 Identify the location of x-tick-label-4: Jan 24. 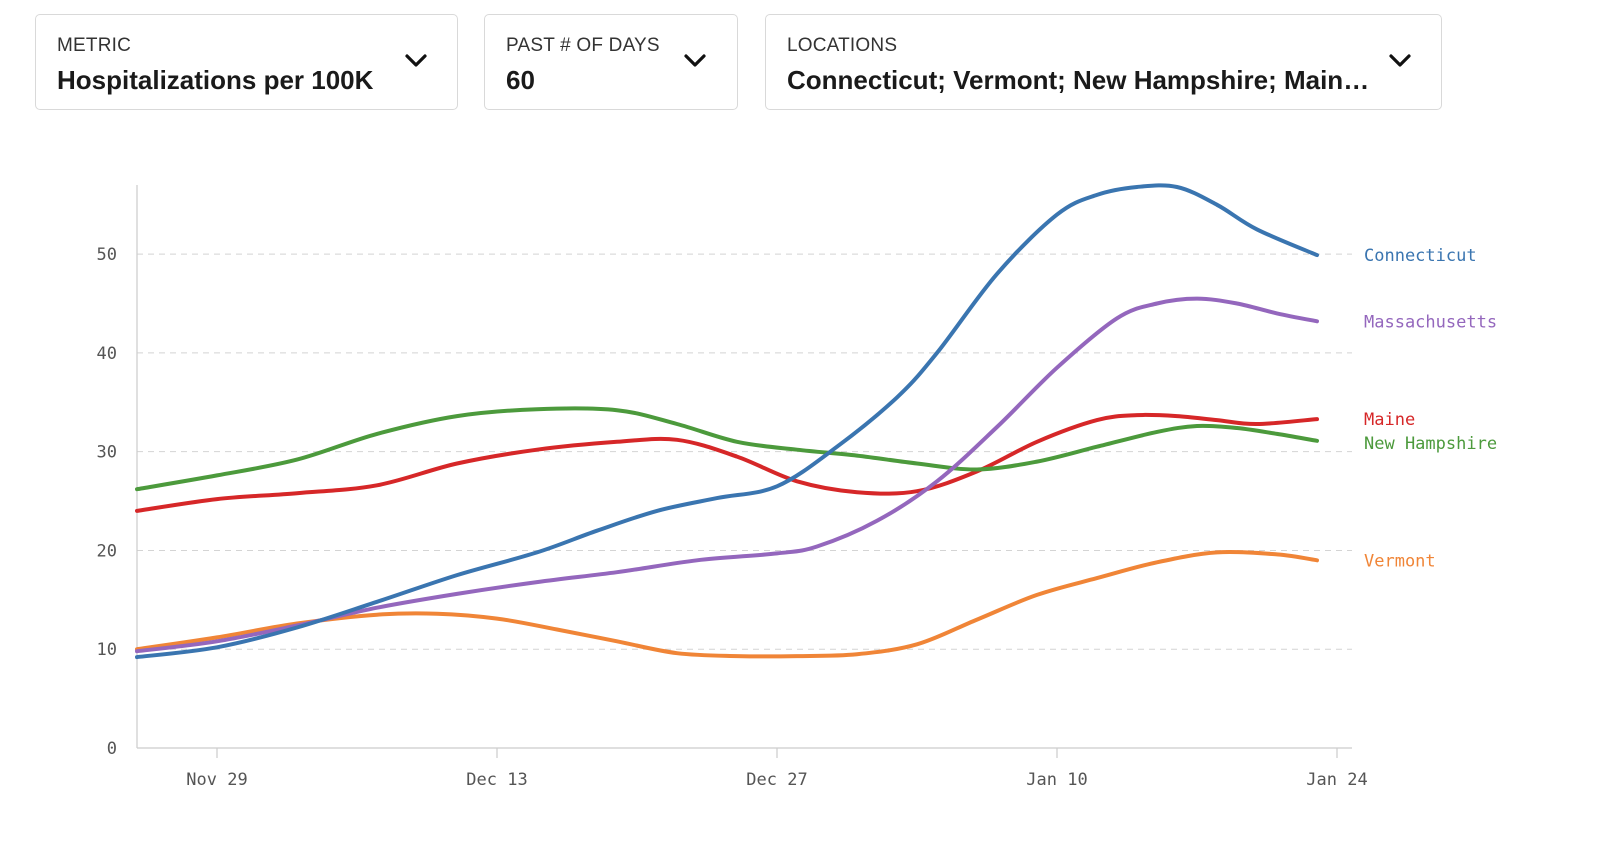
(1336, 780).